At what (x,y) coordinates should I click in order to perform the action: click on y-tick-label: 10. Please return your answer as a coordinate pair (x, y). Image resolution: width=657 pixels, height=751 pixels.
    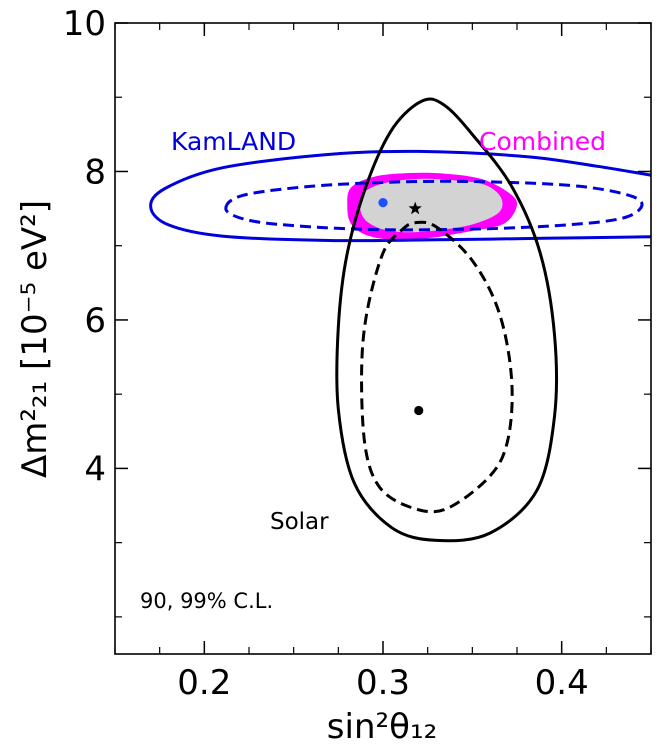
    Looking at the image, I should click on (84, 24).